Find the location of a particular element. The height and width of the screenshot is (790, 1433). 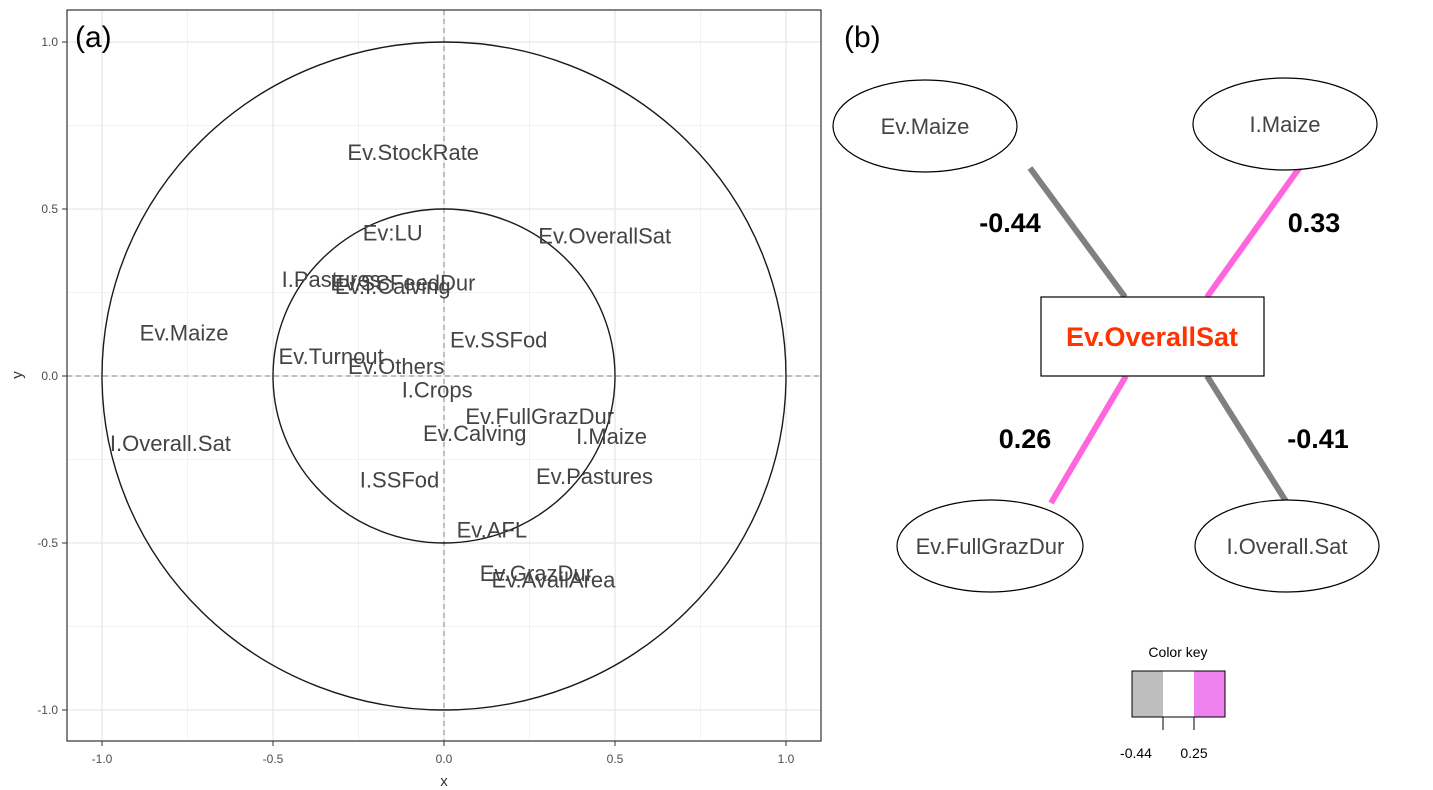

node-ev-fullgrazdur-label: Ev.FullGrazDur is located at coordinates (990, 546).